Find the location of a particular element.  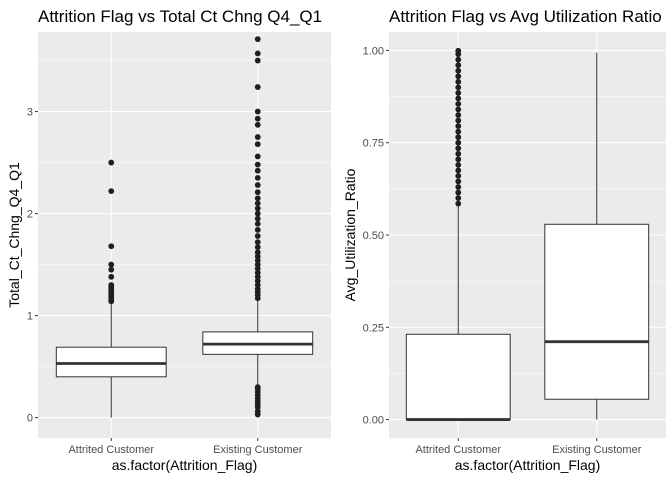

y-tick-label: 3 is located at coordinates (30, 113).